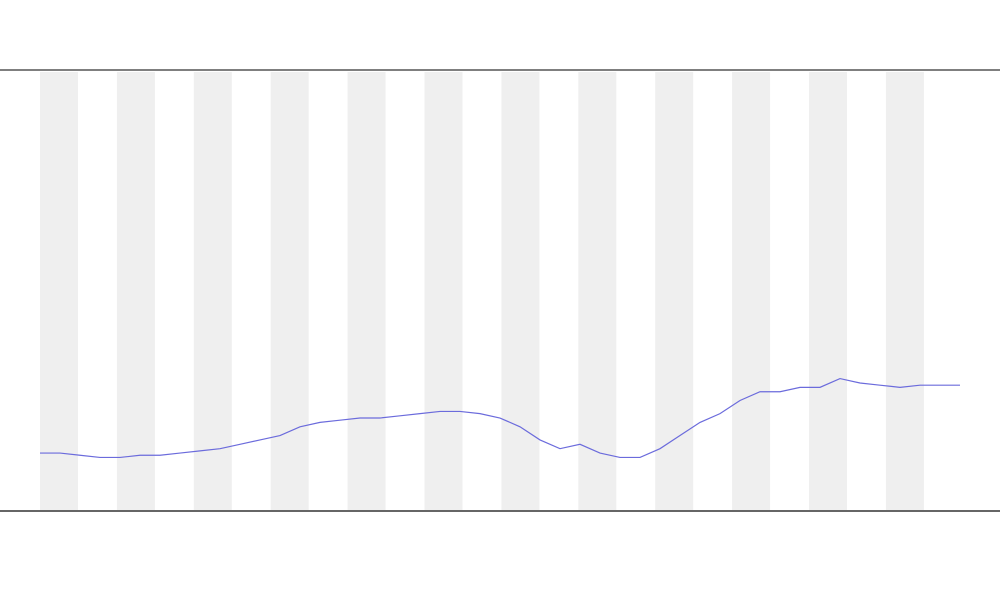  I want to click on data-line, so click(500, 418).